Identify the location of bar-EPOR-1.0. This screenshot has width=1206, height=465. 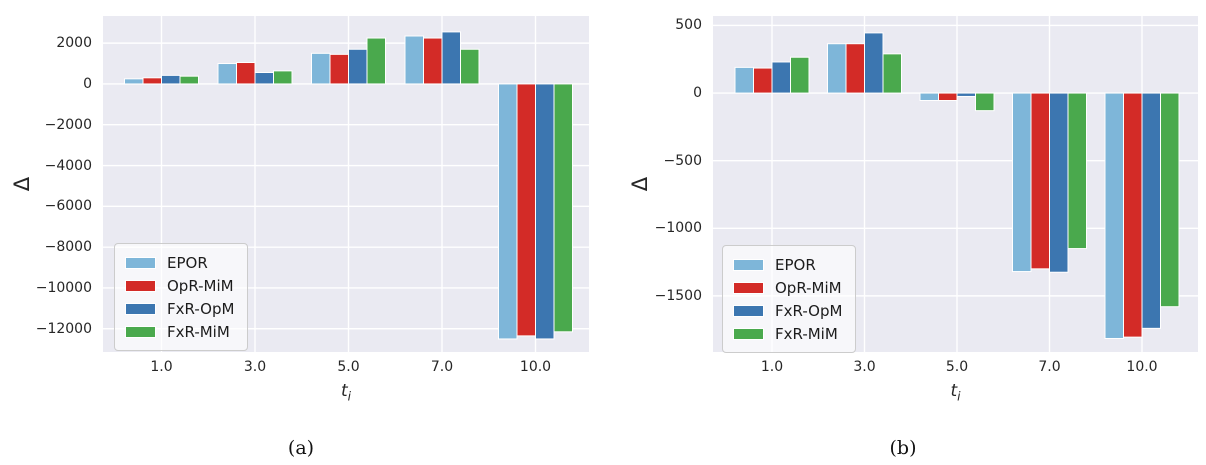
(744, 80).